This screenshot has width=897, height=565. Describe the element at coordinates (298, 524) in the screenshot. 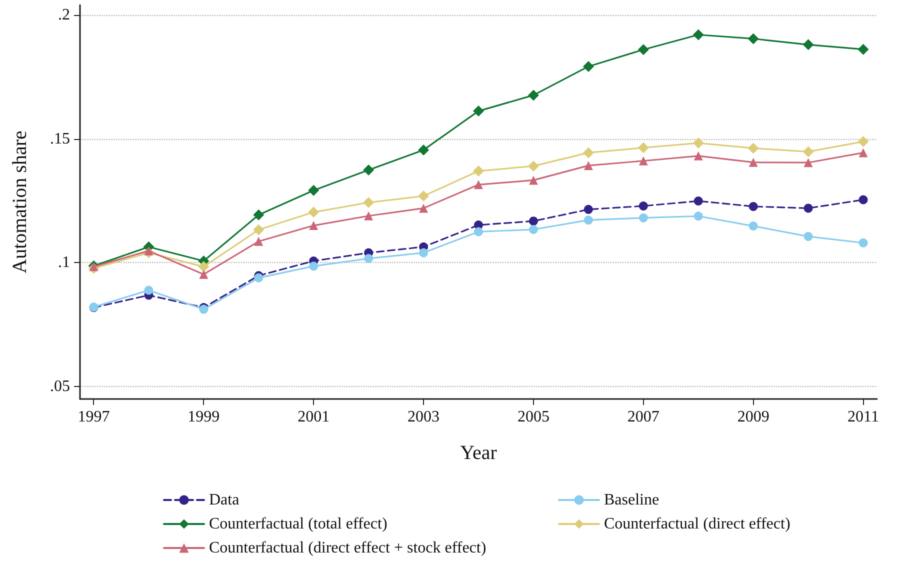

I see `legend-label: Counterfactual (total effect)` at that location.